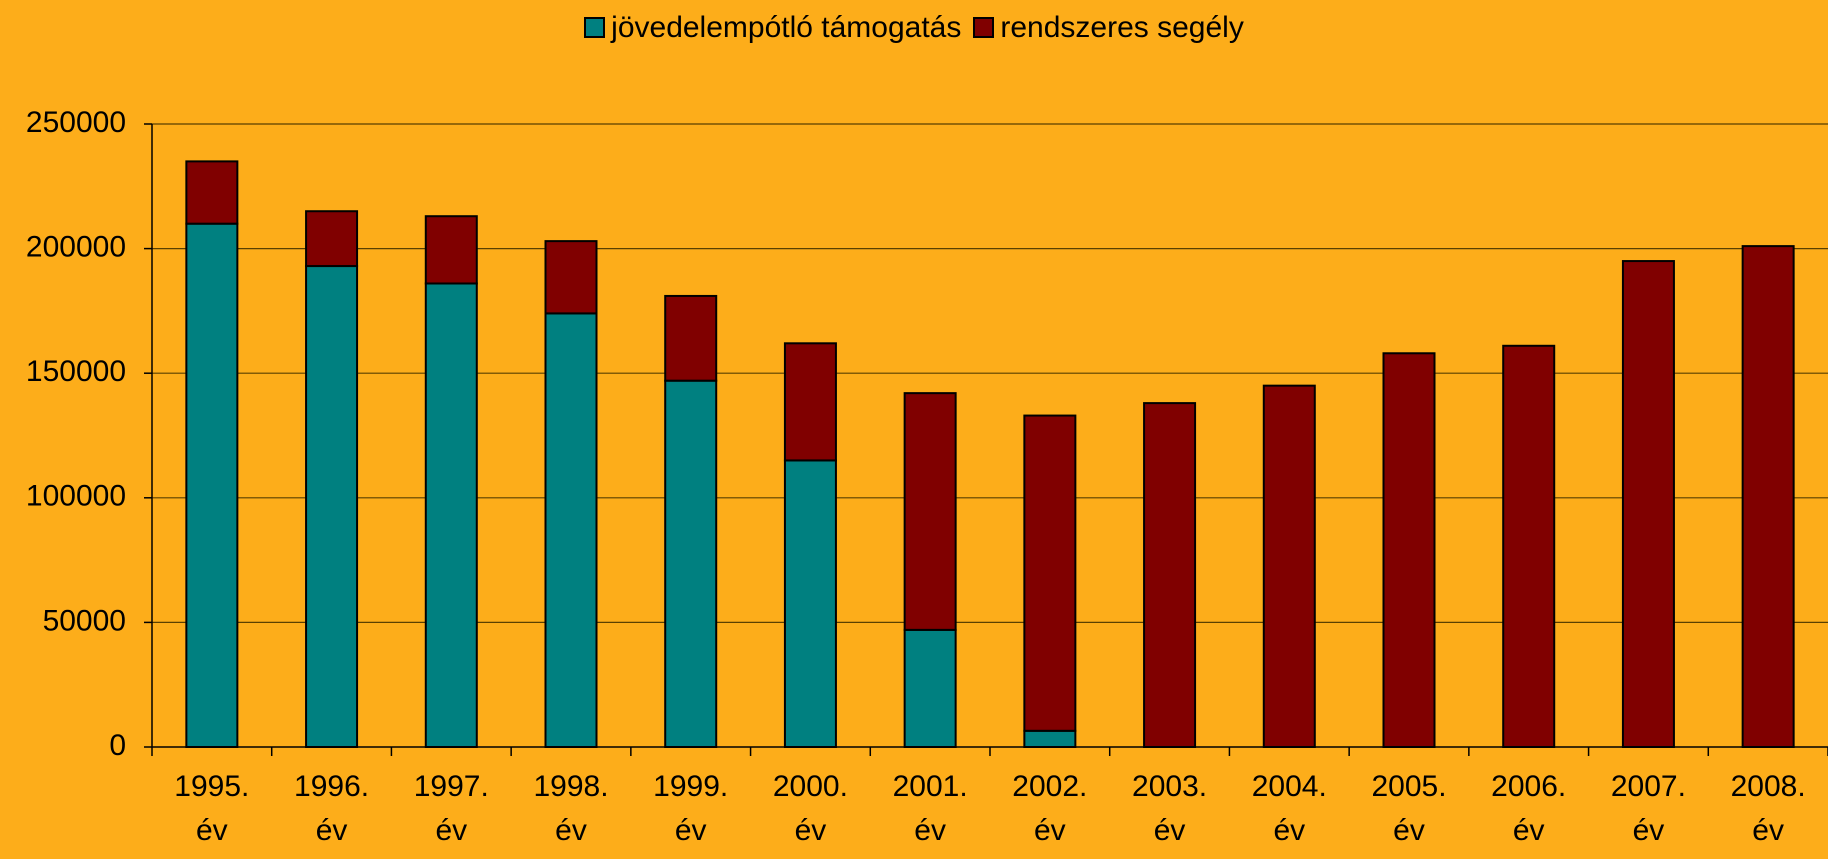  What do you see at coordinates (1529, 808) in the screenshot?
I see `x-tick-label: 2006. év` at bounding box center [1529, 808].